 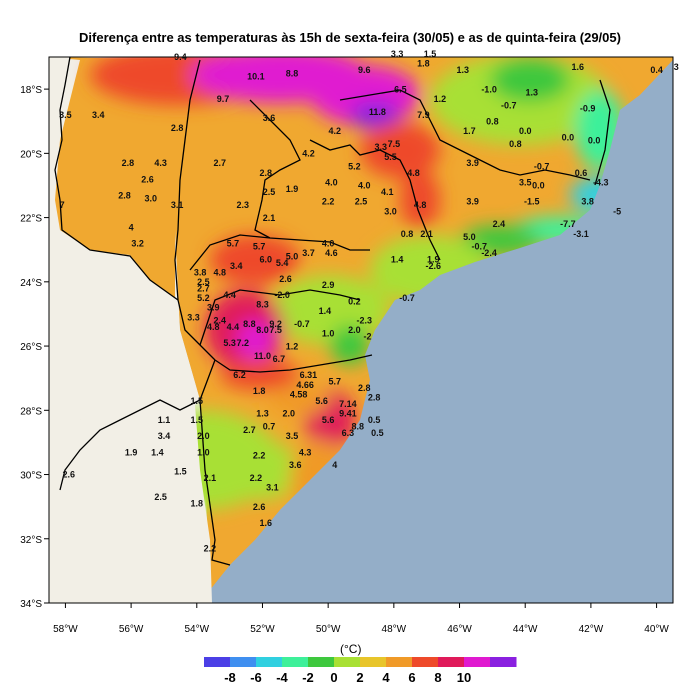 I want to click on lon-tick-label: 42°W, so click(x=591, y=629).